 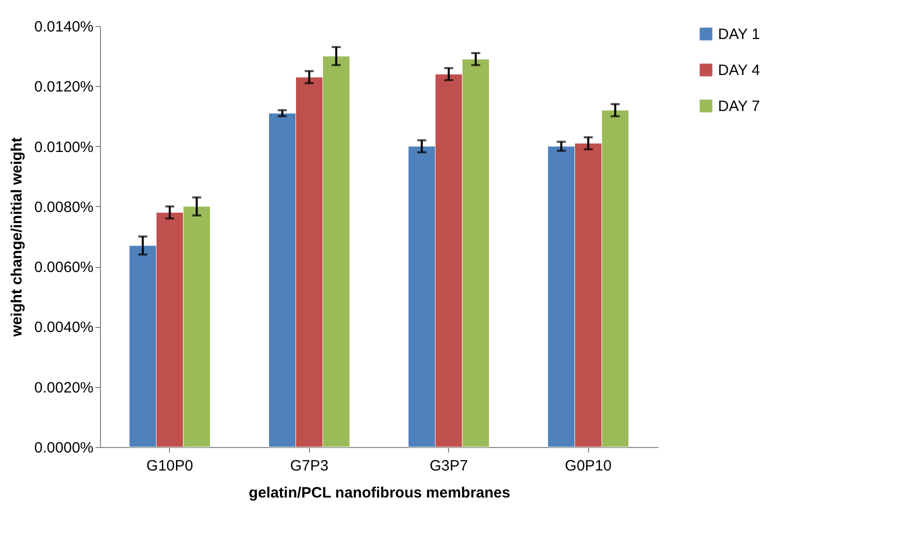 I want to click on x-tick-label: G0P10, so click(x=588, y=466).